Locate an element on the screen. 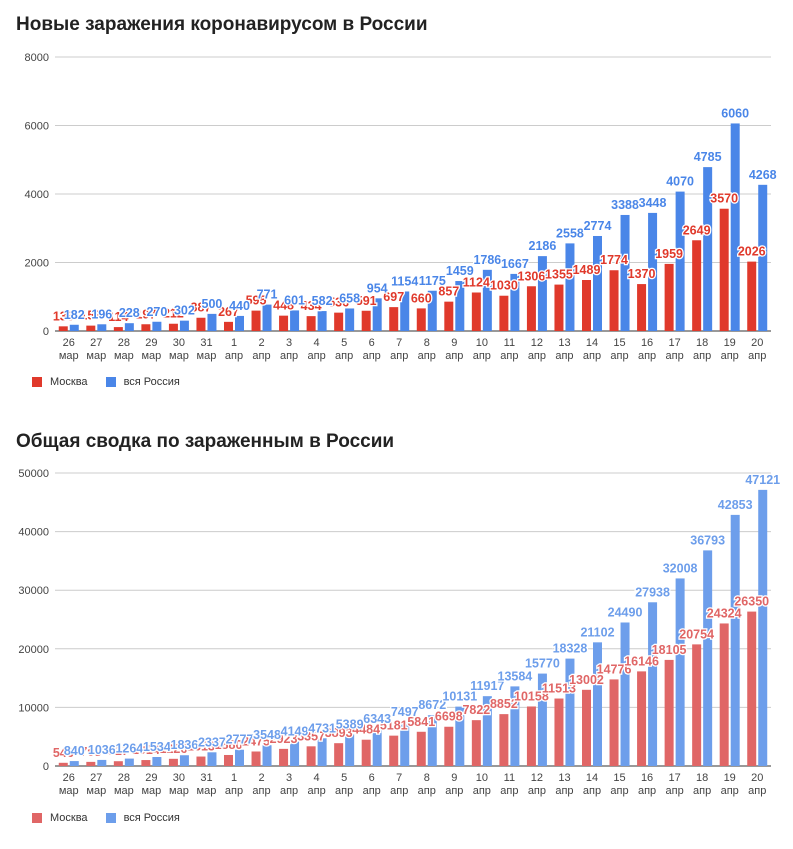 The height and width of the screenshot is (849, 793). x-tick-label-line: 14 is located at coordinates (592, 778).